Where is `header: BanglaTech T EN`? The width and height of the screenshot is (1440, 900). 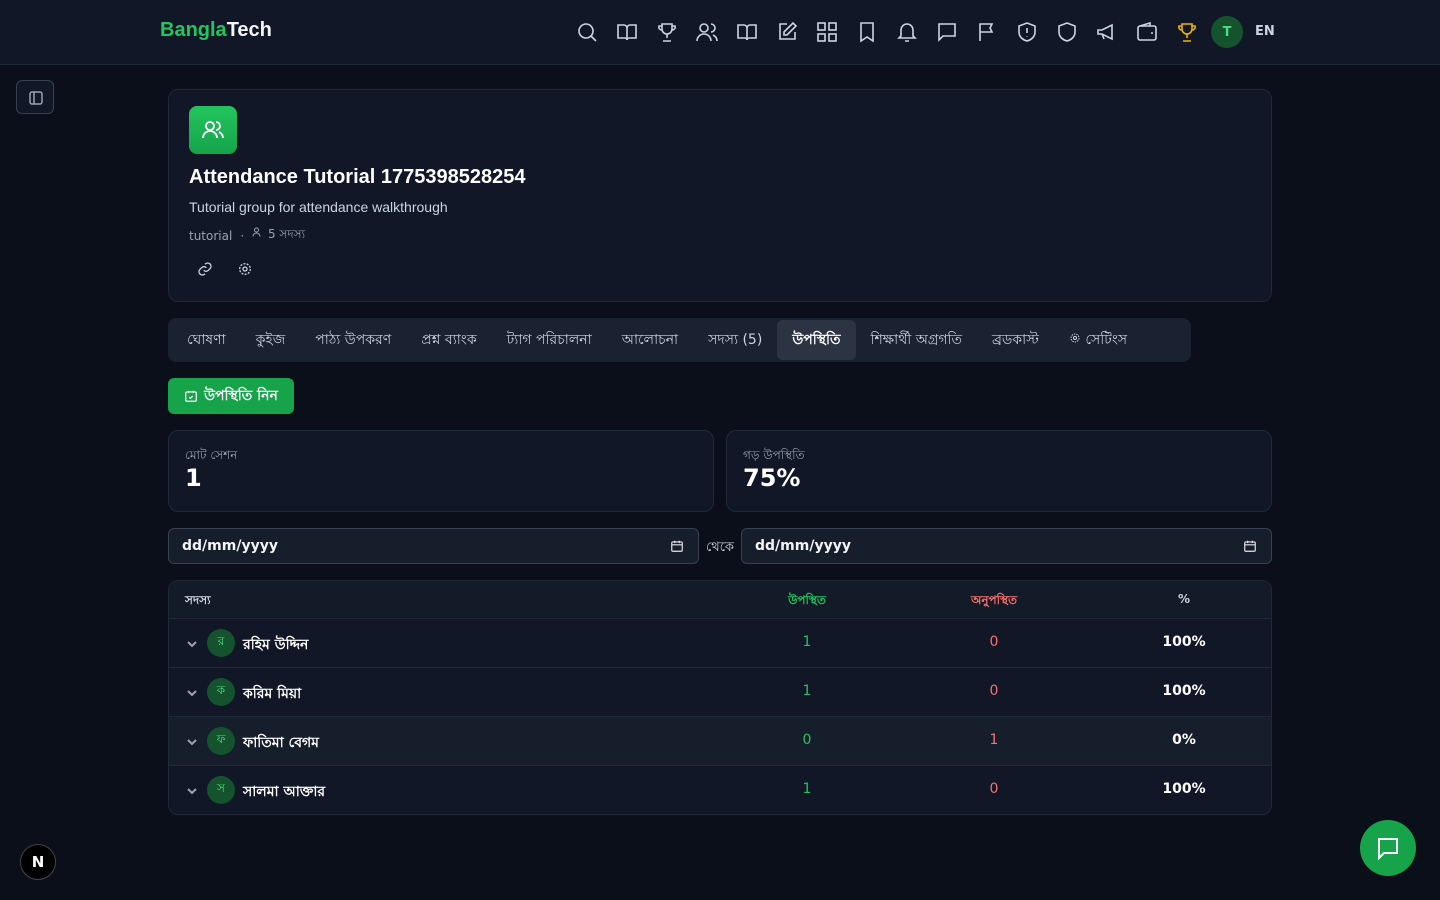 header: BanglaTech T EN is located at coordinates (720, 32).